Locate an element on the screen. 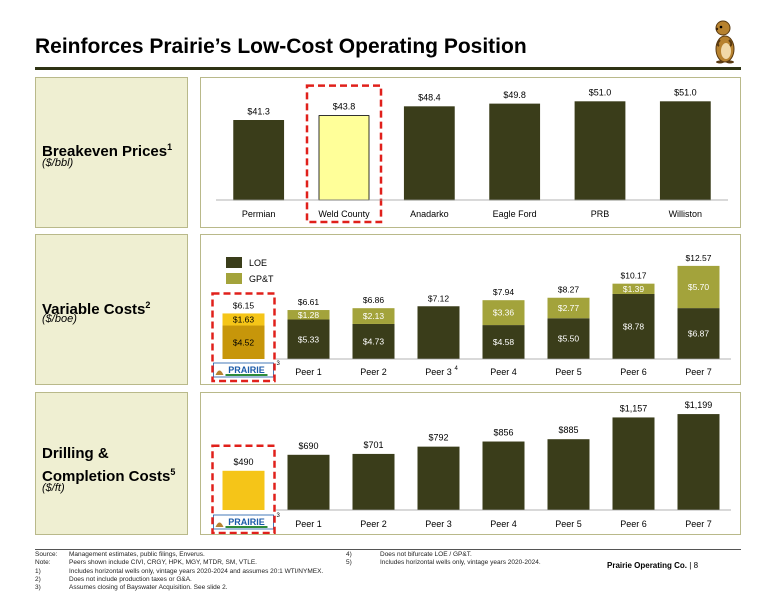  breakeven-heading: Breakeven Prices1 is located at coordinates (107, 151).